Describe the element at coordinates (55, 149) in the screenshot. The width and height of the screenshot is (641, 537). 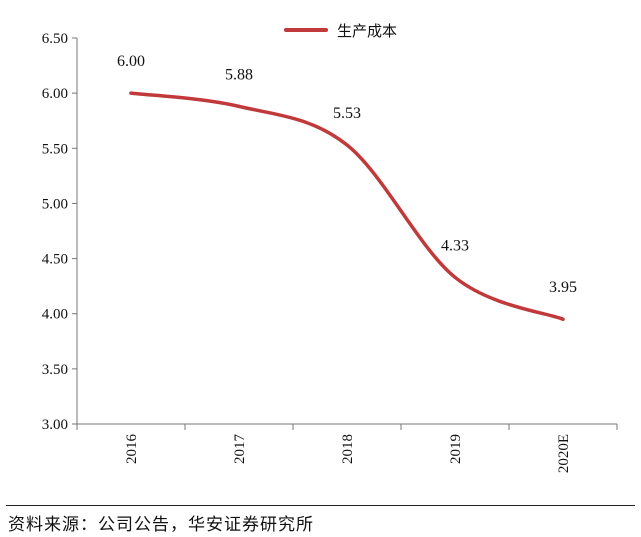
I see `y-tick-label: 5.50` at that location.